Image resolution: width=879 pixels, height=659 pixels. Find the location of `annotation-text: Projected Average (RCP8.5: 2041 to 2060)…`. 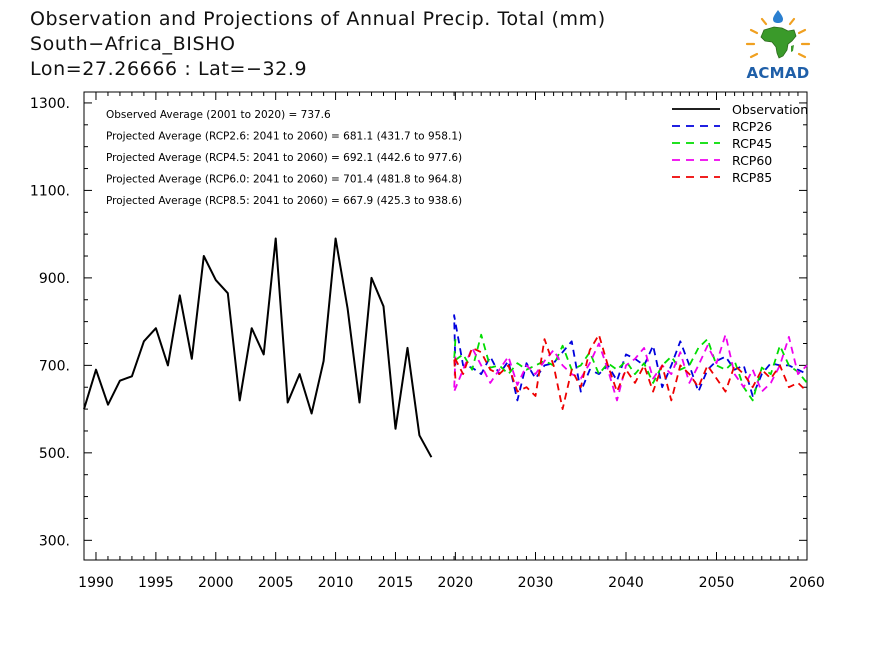

annotation-text: Projected Average (RCP8.5: 2041 to 2060)… is located at coordinates (284, 201).